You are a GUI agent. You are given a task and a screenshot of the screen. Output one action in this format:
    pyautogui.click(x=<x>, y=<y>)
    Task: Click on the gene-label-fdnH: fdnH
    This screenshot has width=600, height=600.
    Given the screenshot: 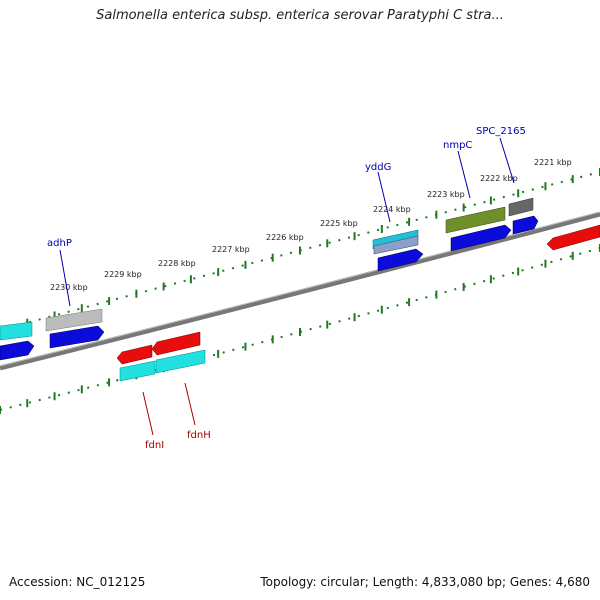 What is the action you would take?
    pyautogui.click(x=199, y=435)
    